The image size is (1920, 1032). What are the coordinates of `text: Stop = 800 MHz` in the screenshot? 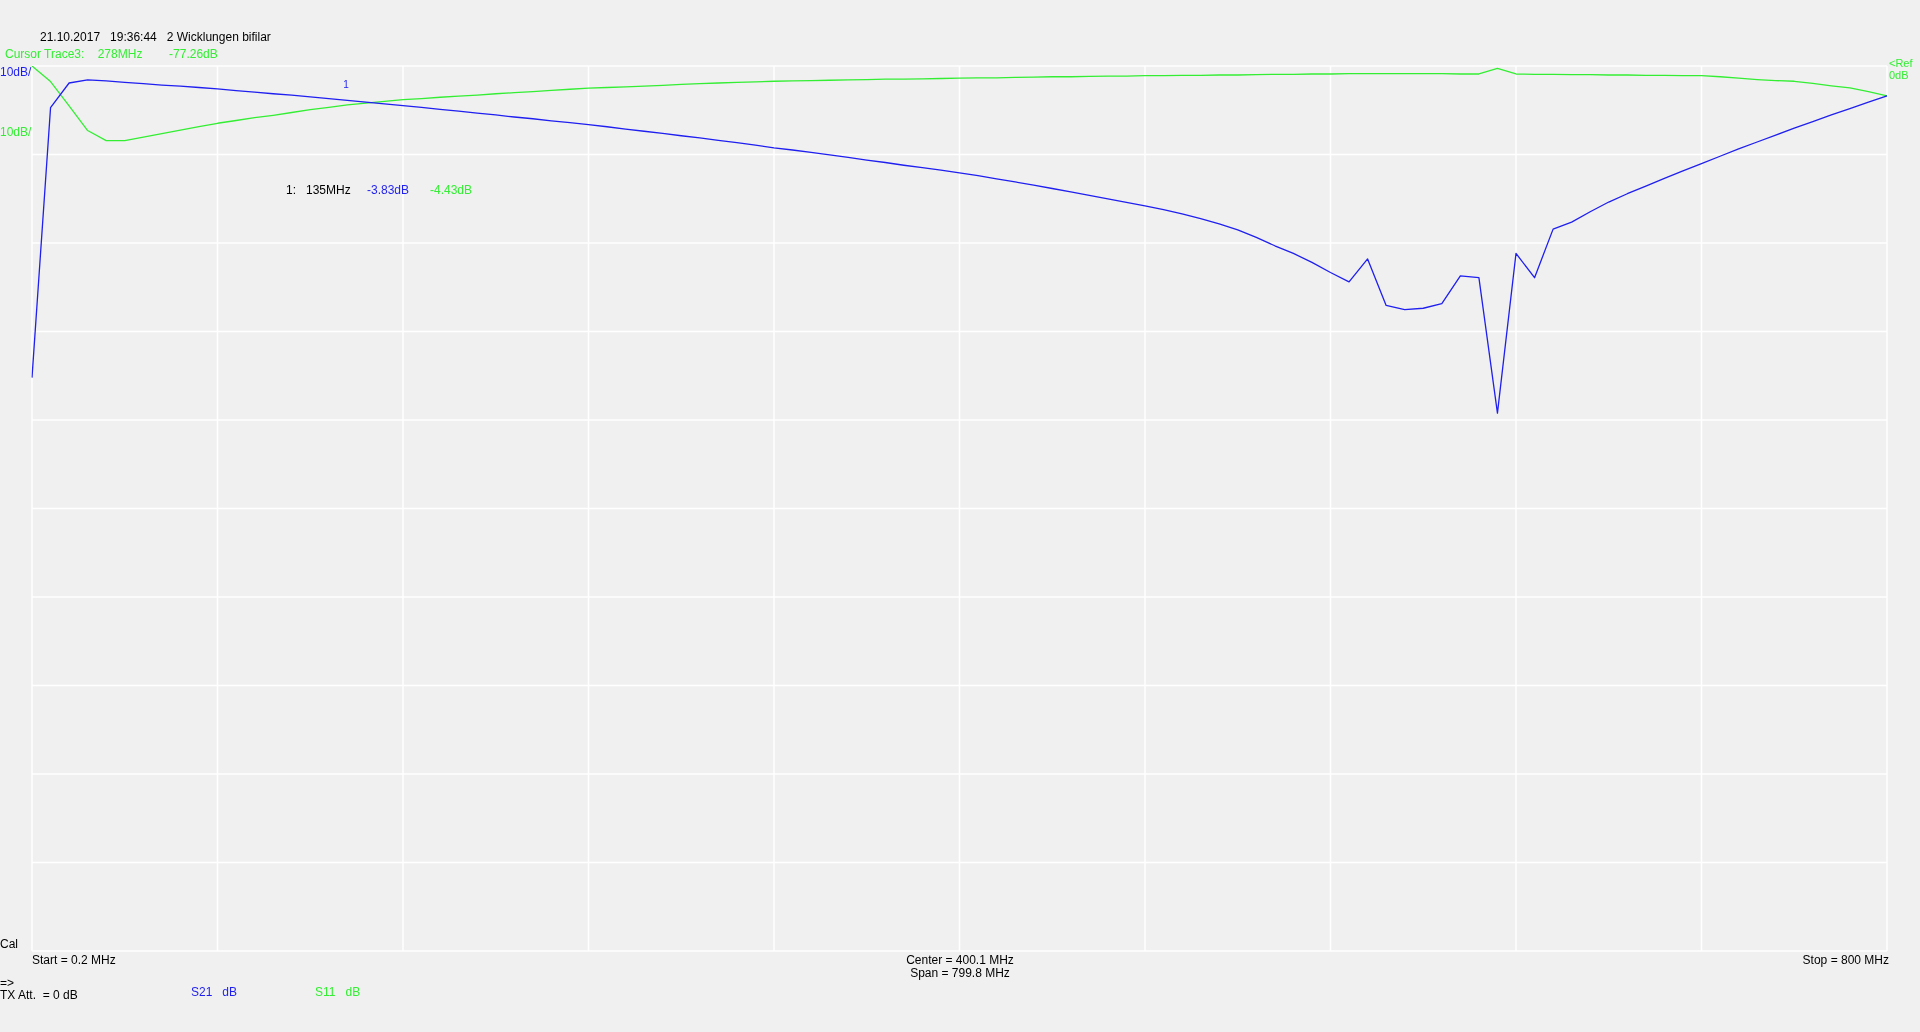 It's located at (1845, 960).